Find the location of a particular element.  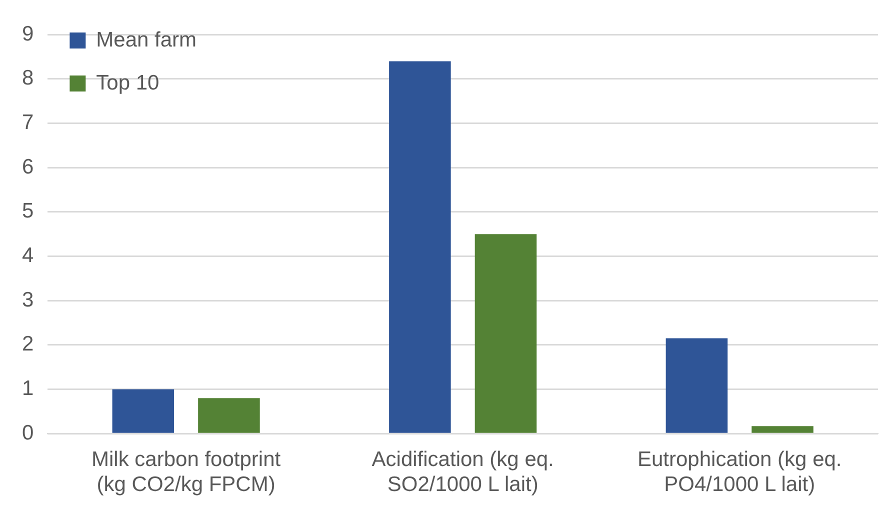

y-tick-label: 7 is located at coordinates (28, 122).